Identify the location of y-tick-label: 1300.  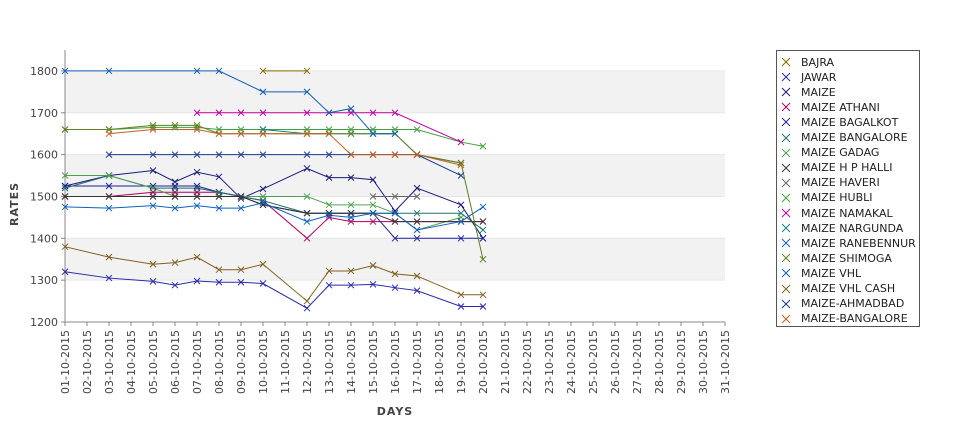
(44, 280).